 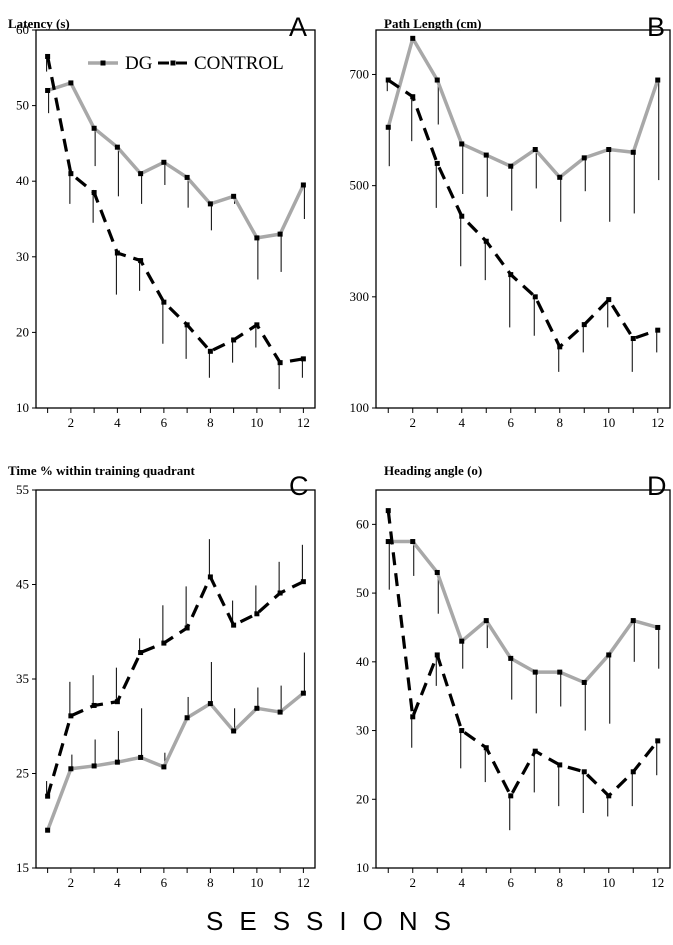 I want to click on panel-a-title: Latency (s), so click(x=39, y=23).